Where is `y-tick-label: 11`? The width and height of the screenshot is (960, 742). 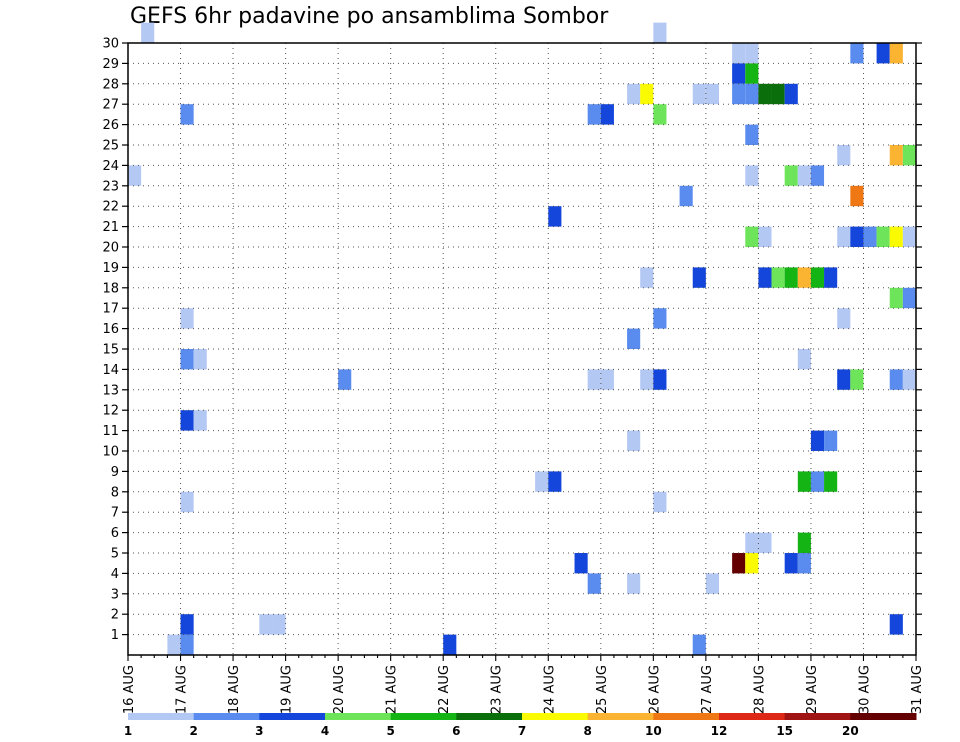 y-tick-label: 11 is located at coordinates (110, 431).